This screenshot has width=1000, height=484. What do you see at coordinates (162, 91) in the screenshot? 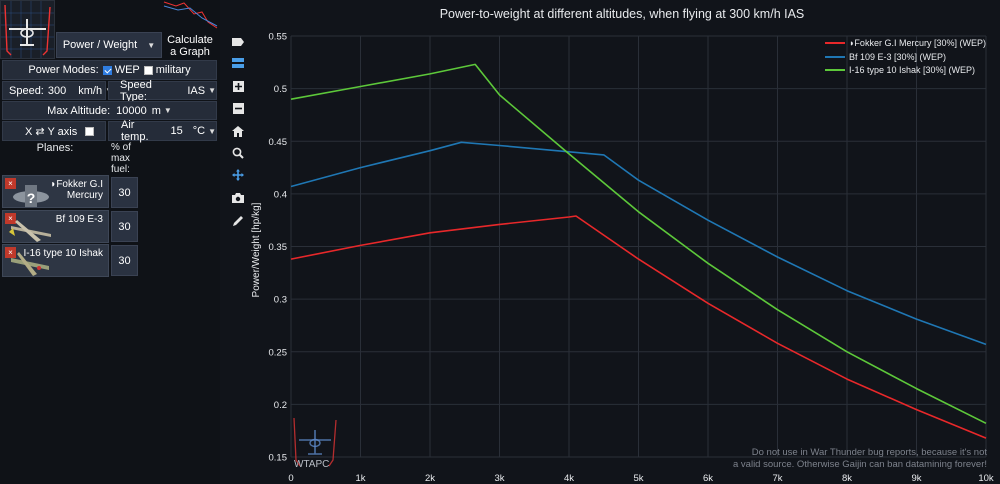
I see `speed-type-row: Speed Type: IAS ▼` at bounding box center [162, 91].